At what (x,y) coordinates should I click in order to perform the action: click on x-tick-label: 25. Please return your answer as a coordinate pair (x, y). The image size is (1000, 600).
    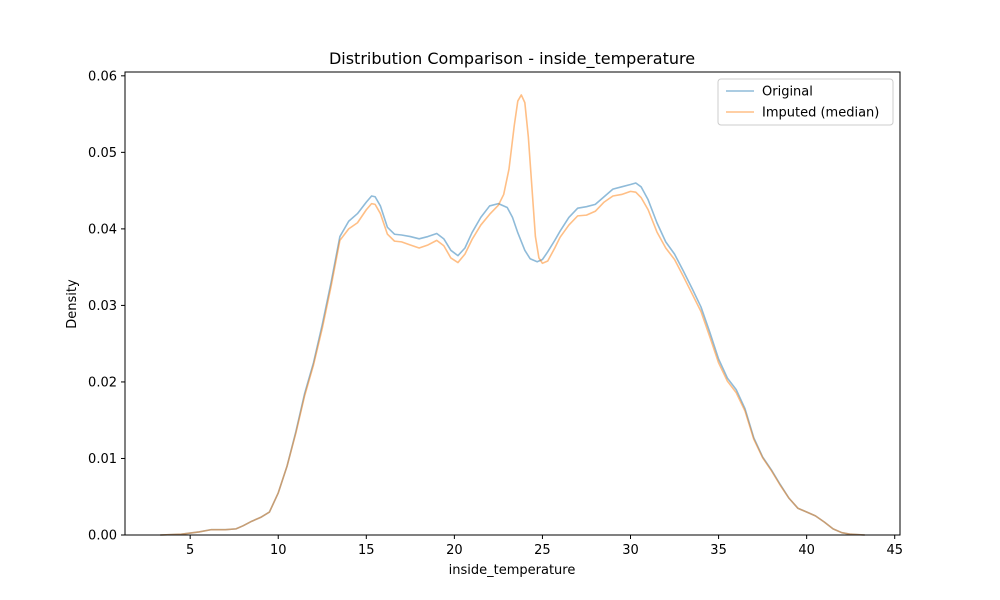
    Looking at the image, I should click on (542, 550).